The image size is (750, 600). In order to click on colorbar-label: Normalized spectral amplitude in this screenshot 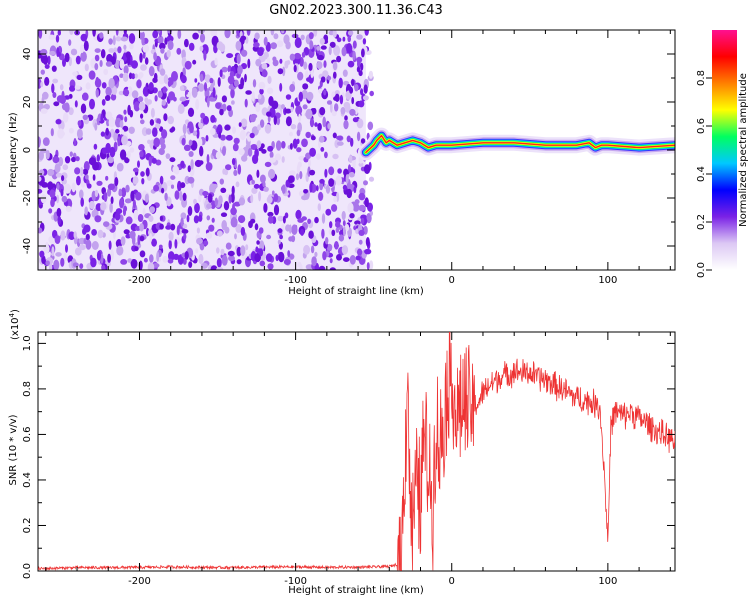, I will do `click(743, 150)`.